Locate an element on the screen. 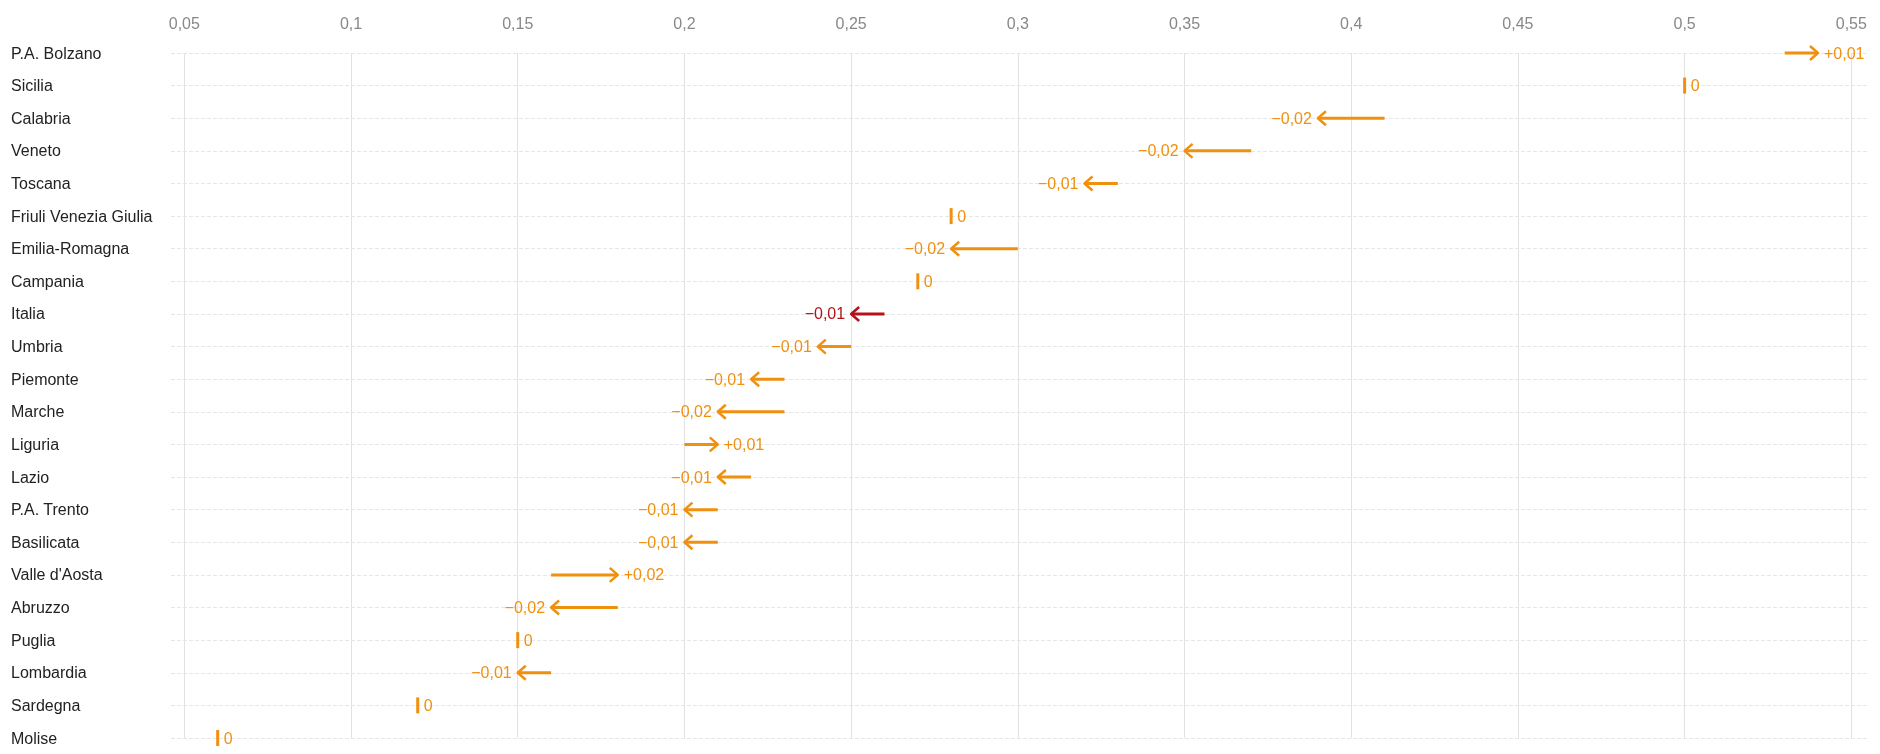 The width and height of the screenshot is (1880, 754). x-tick-label: 0,05 is located at coordinates (184, 23).